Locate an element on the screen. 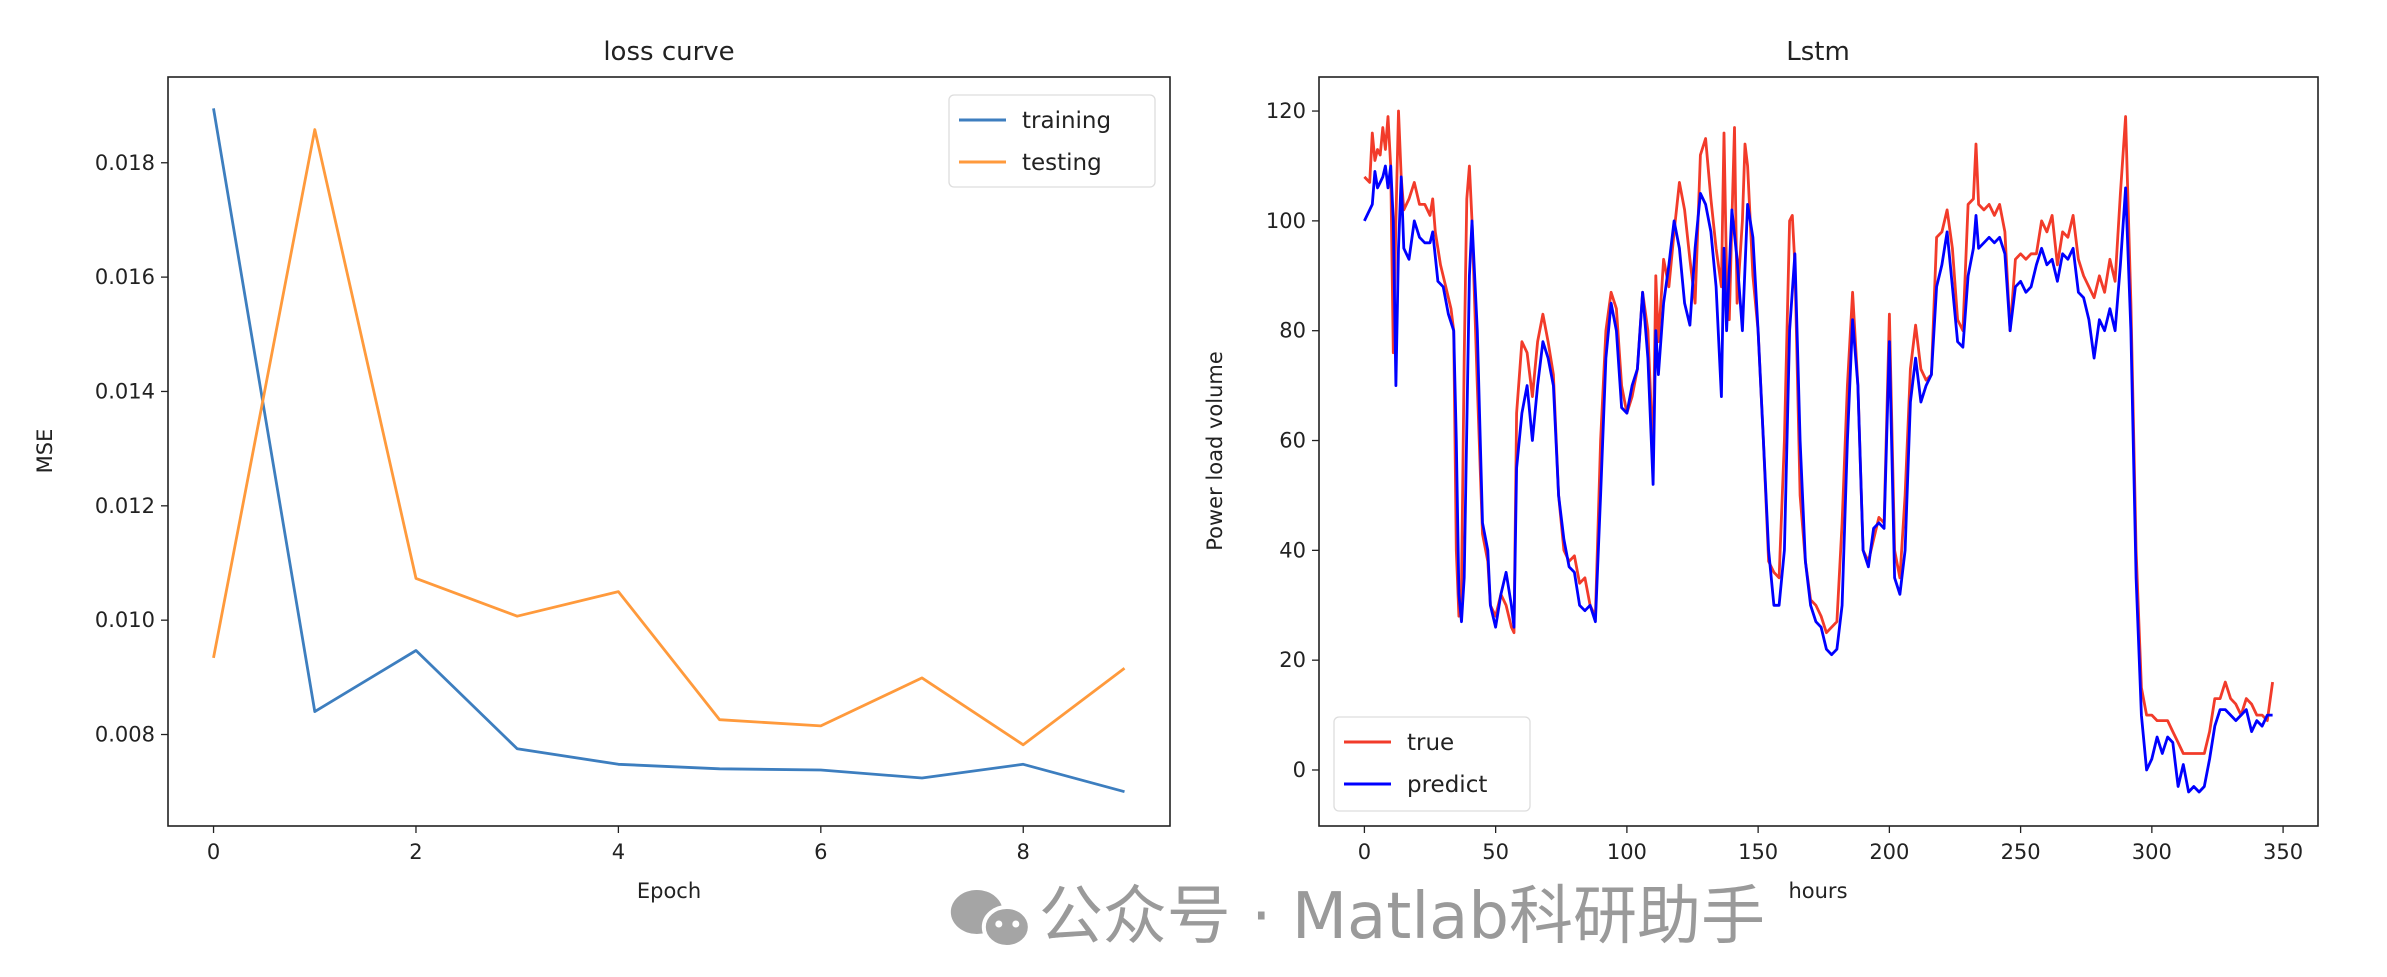 Image resolution: width=2387 pixels, height=977 pixels. legend-label: true is located at coordinates (1430, 743).